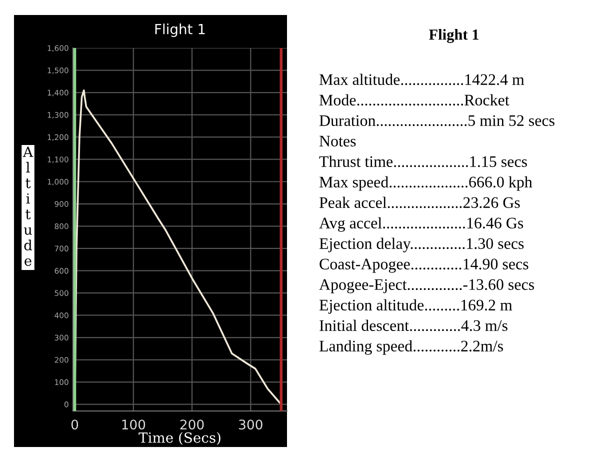 Image resolution: width=608 pixels, height=451 pixels. Describe the element at coordinates (337, 141) in the screenshot. I see `text: Notes` at that location.